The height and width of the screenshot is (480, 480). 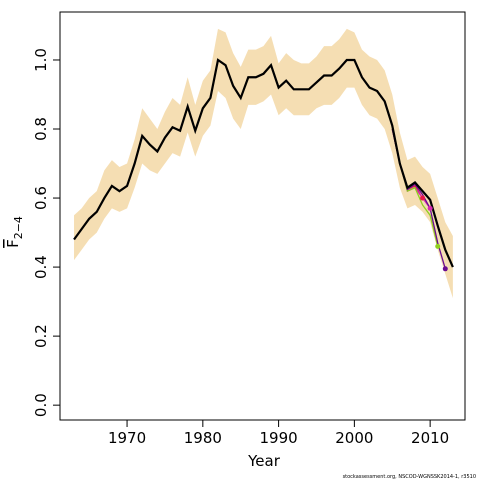 What do you see at coordinates (279, 438) in the screenshot?
I see `x-tick-label: 1990` at bounding box center [279, 438].